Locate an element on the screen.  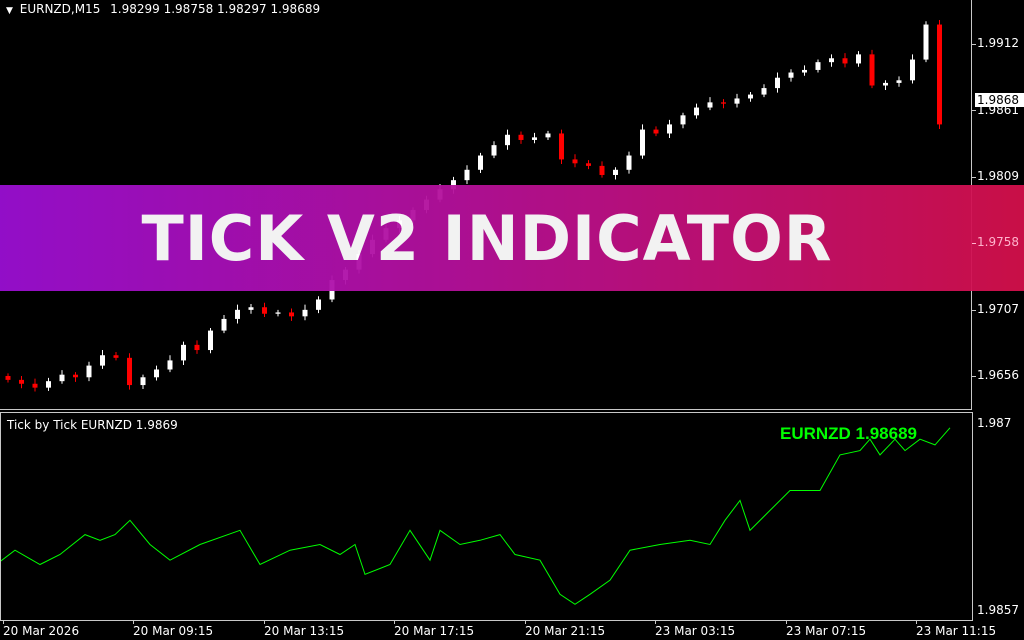
time-label: 20 Mar 17:15 is located at coordinates (434, 631).